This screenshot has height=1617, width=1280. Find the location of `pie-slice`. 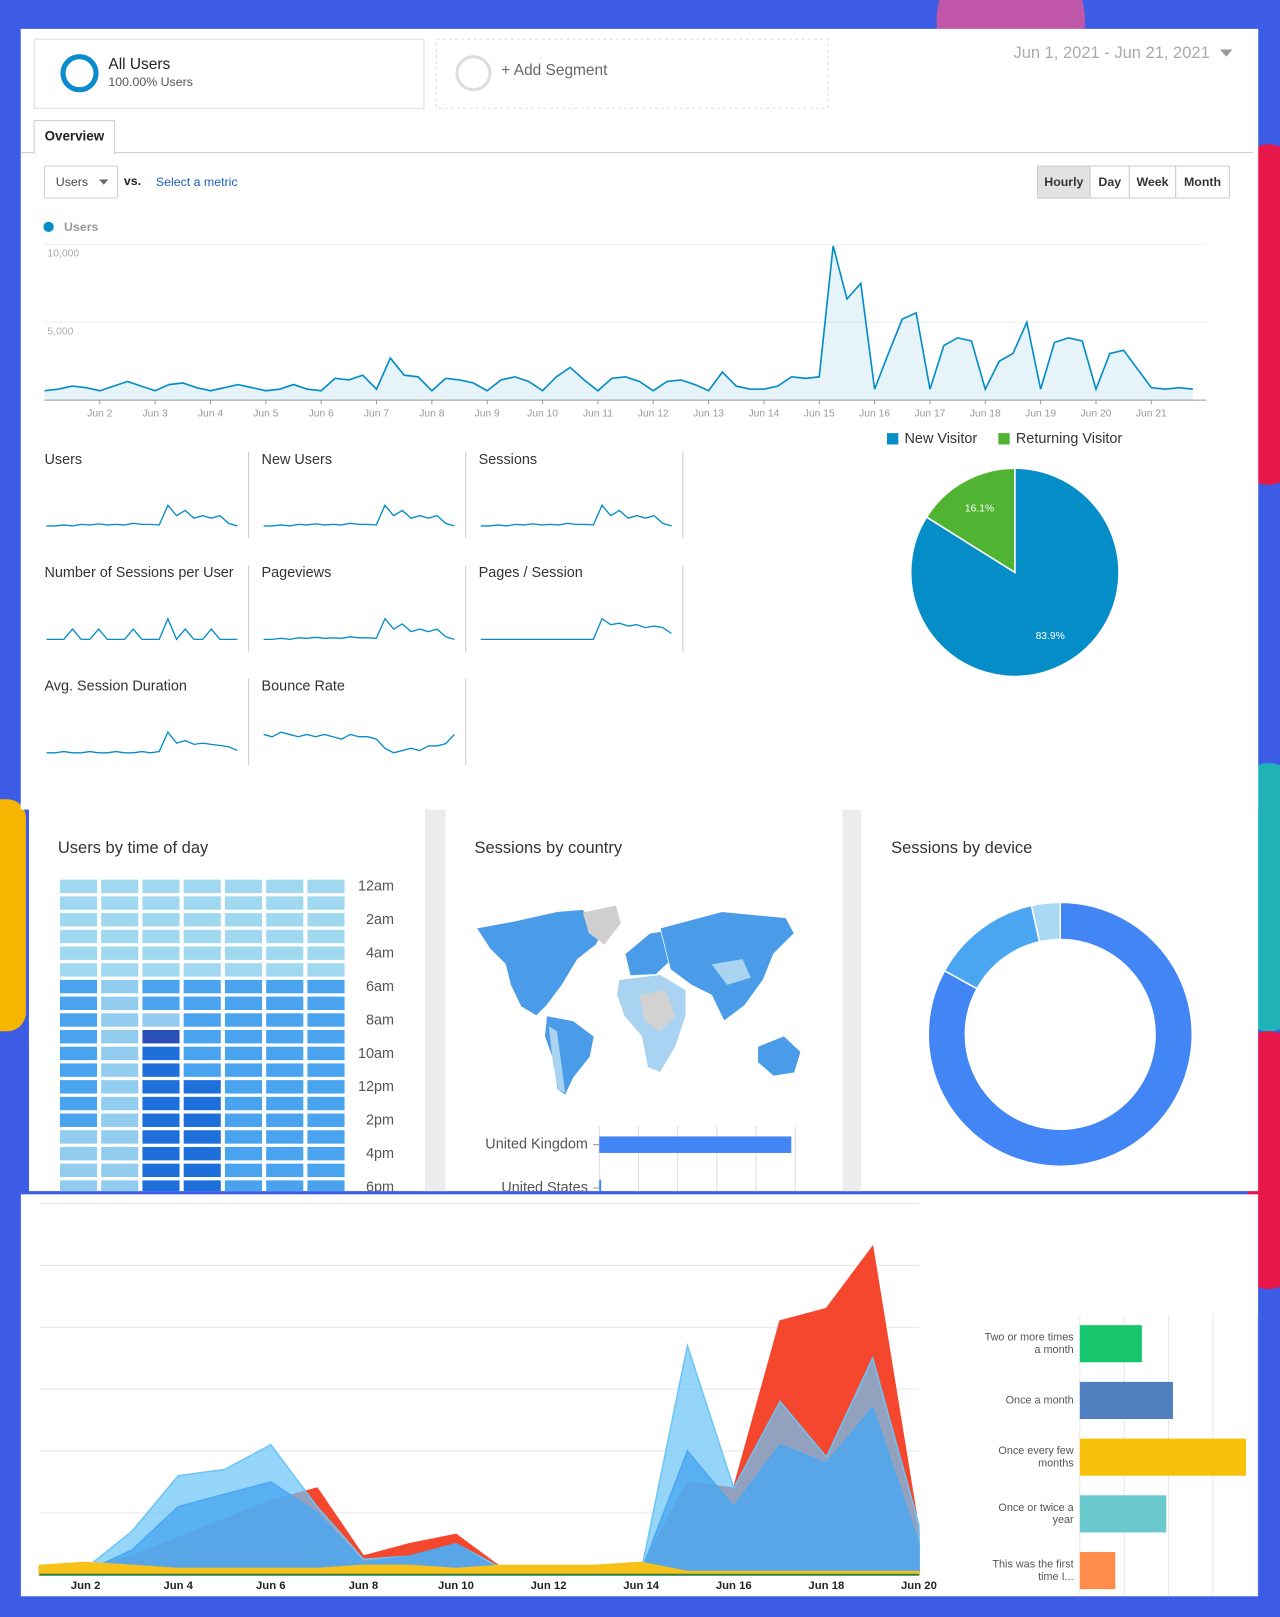

pie-slice is located at coordinates (970, 520).